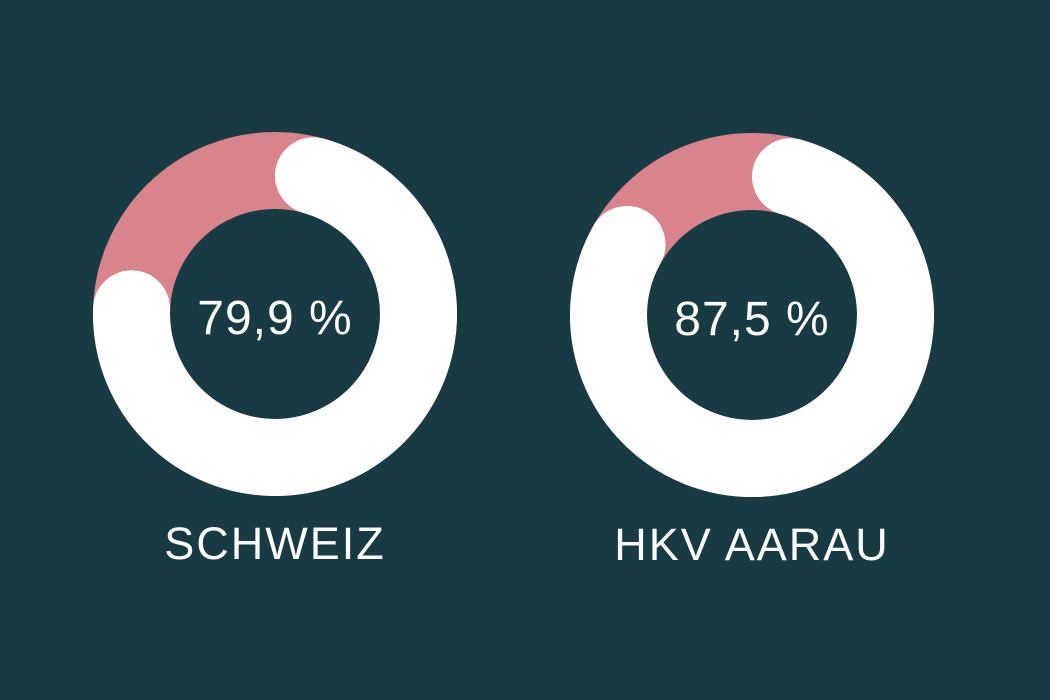  I want to click on donut-center-value: 79,9 %, so click(275, 318).